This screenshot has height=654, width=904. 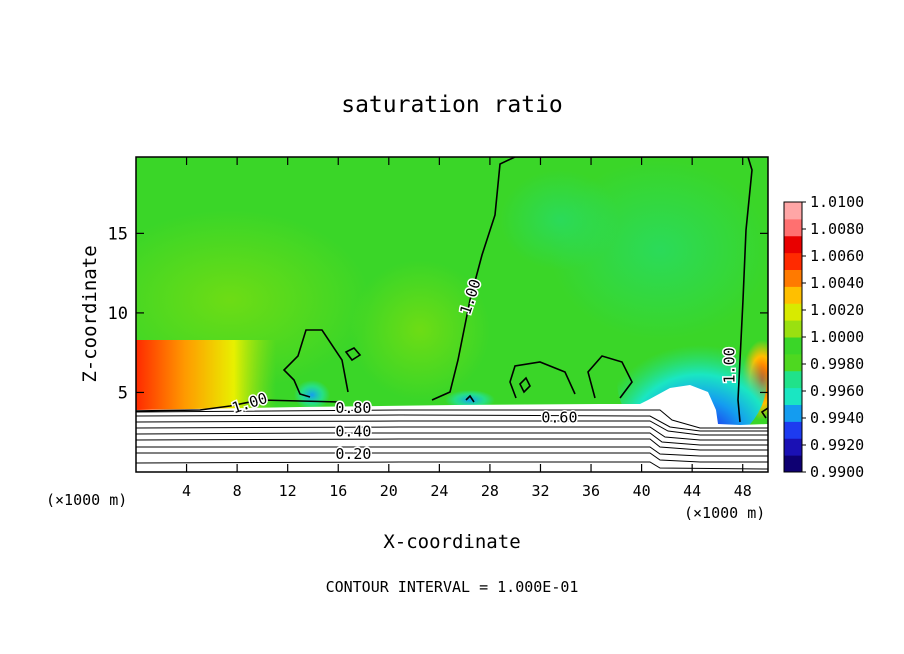 What do you see at coordinates (724, 513) in the screenshot?
I see `x-unit-right: (×1000 m)` at bounding box center [724, 513].